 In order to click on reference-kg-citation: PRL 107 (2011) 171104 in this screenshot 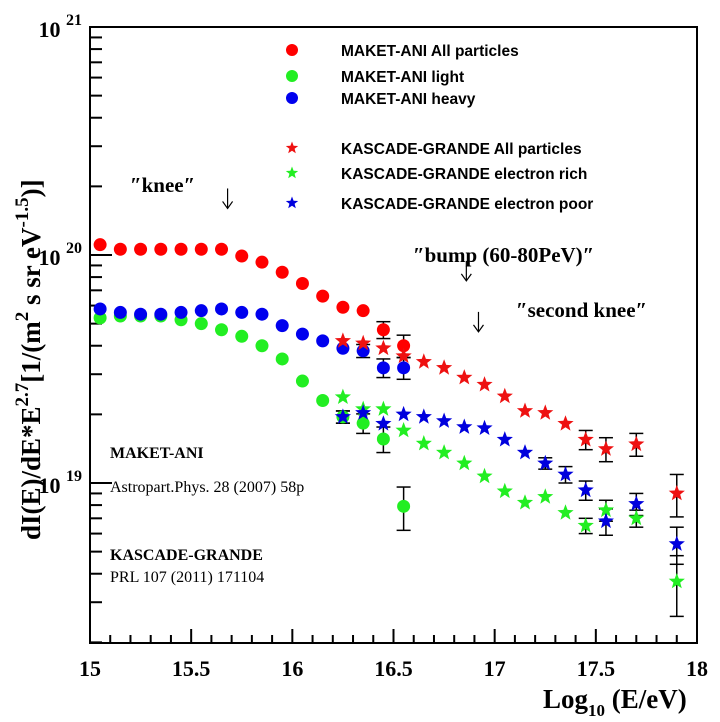, I will do `click(187, 577)`.